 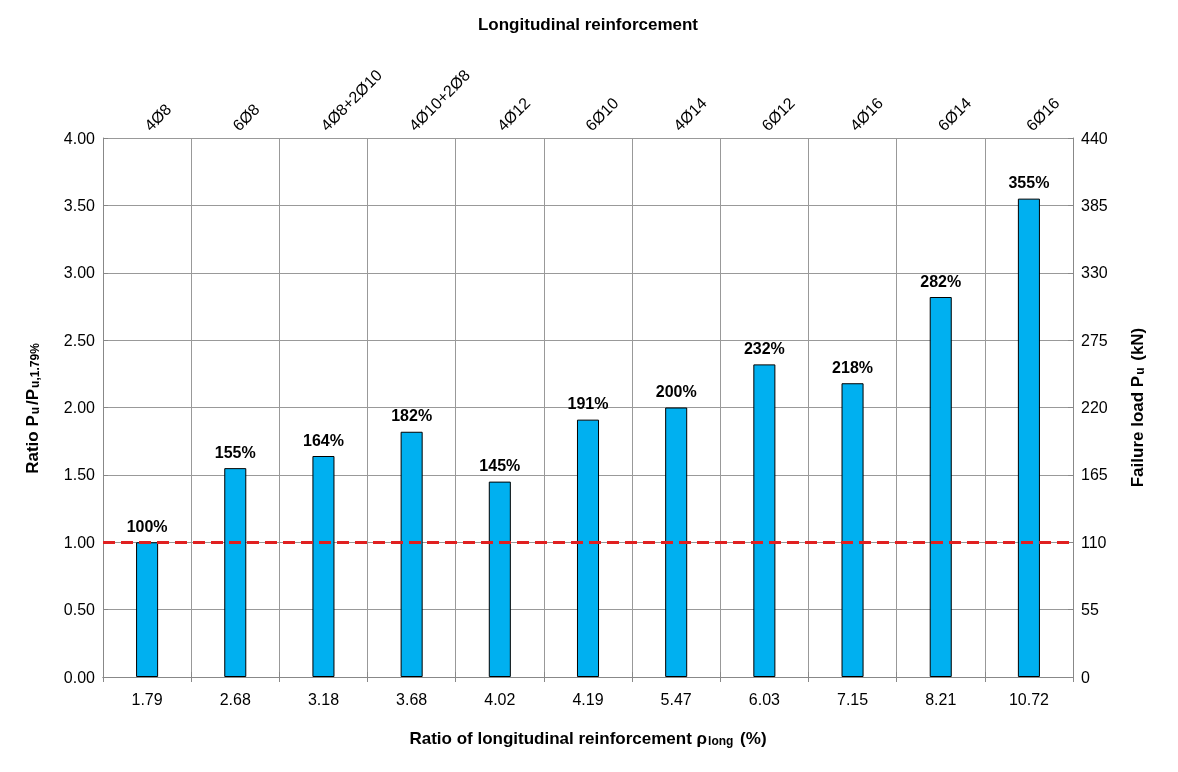 I want to click on y-axis-title: Ratio Pu/Pu,1.79%, so click(x=32, y=408).